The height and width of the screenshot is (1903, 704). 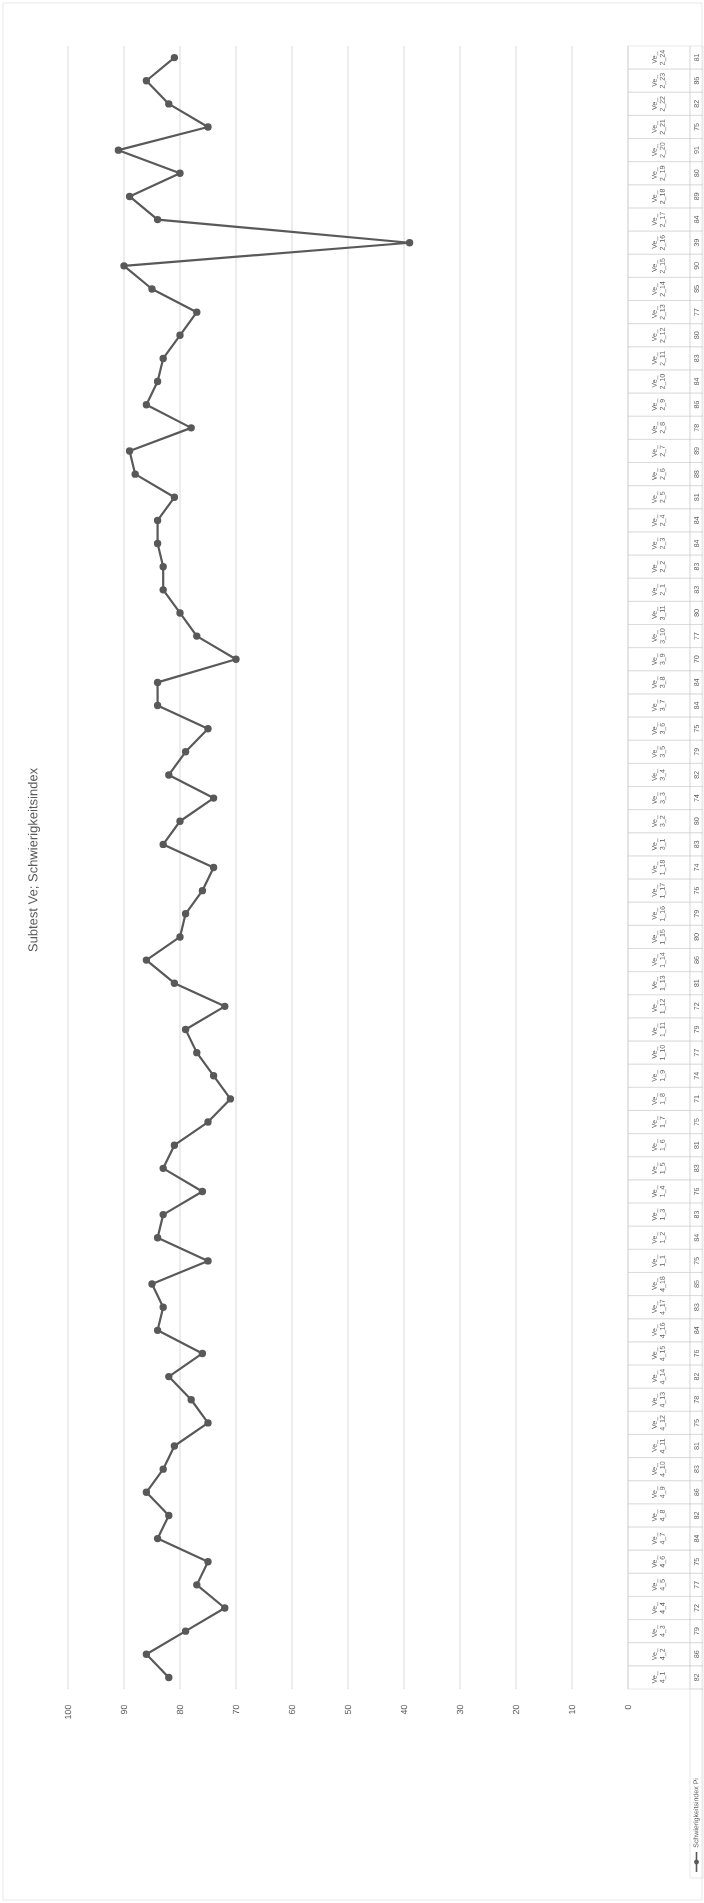 What do you see at coordinates (180, 1709) in the screenshot?
I see `x-tick-label: 80` at bounding box center [180, 1709].